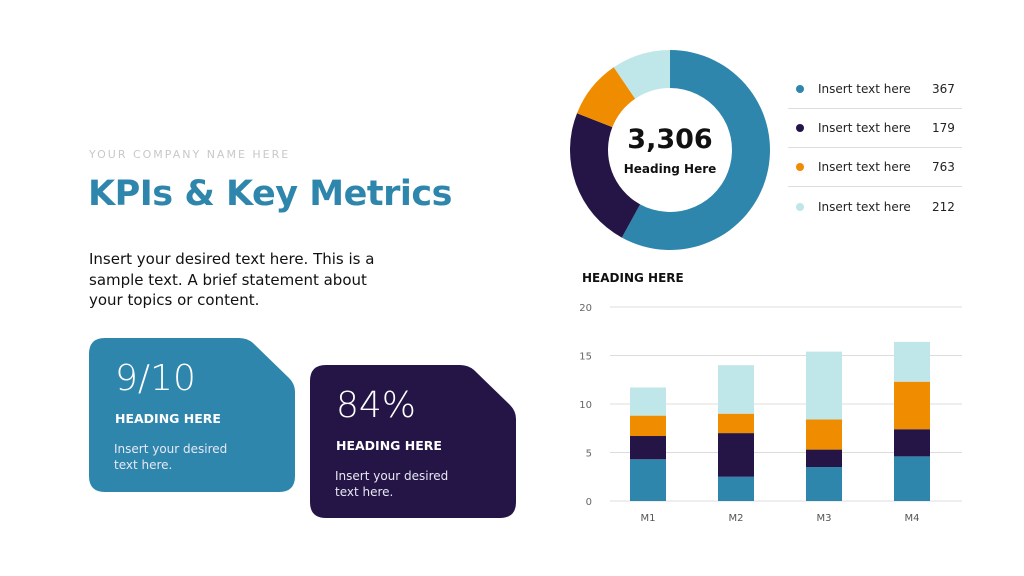 This screenshot has width=1024, height=576. What do you see at coordinates (376, 405) in the screenshot?
I see `kpi-value: 84%` at bounding box center [376, 405].